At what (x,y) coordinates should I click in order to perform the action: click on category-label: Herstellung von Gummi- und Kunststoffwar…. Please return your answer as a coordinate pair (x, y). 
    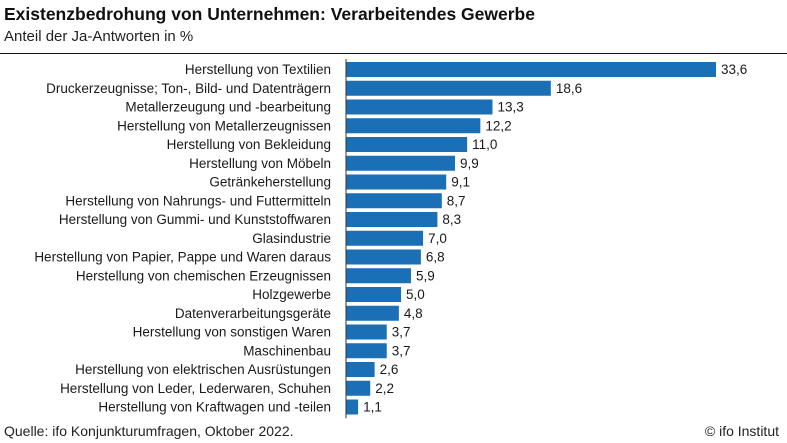
    Looking at the image, I should click on (195, 219).